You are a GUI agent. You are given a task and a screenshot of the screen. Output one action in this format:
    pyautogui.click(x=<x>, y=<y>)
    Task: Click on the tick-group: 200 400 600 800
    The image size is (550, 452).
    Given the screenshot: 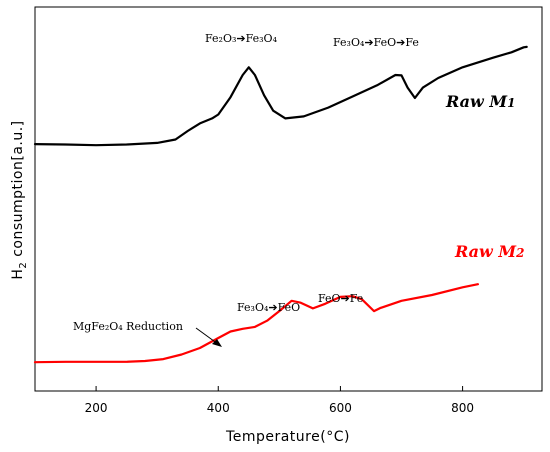 What is the action you would take?
    pyautogui.click(x=279, y=400)
    